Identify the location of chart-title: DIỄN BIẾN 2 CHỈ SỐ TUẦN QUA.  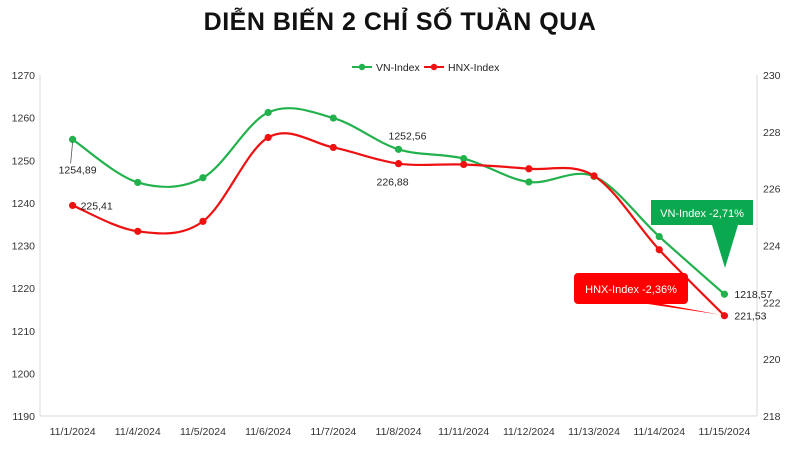
(400, 22).